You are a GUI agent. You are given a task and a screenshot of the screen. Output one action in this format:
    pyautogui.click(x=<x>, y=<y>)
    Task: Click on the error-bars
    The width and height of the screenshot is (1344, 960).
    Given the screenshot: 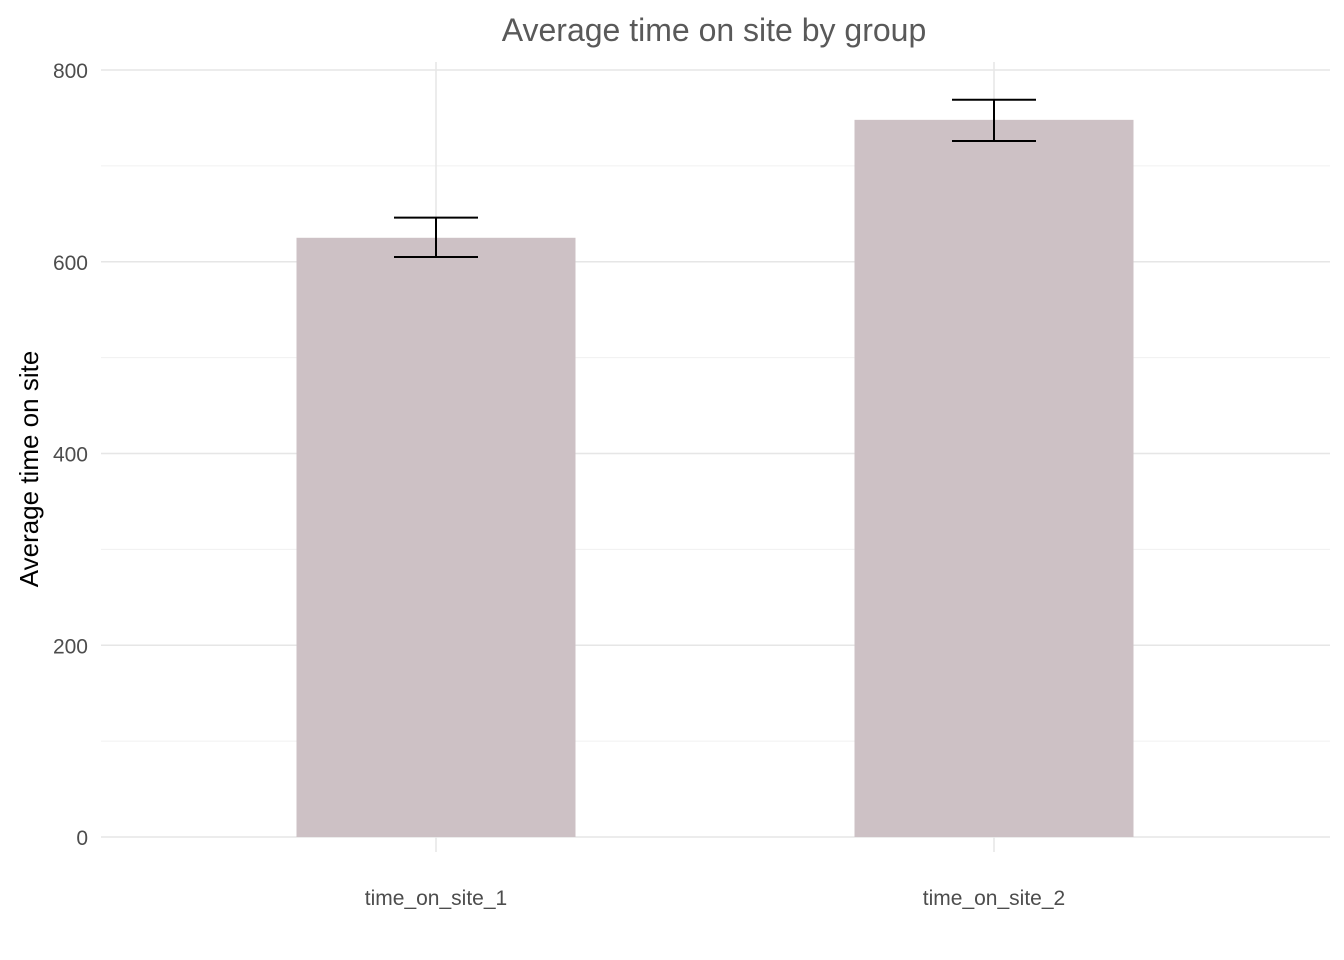 What is the action you would take?
    pyautogui.click(x=715, y=178)
    